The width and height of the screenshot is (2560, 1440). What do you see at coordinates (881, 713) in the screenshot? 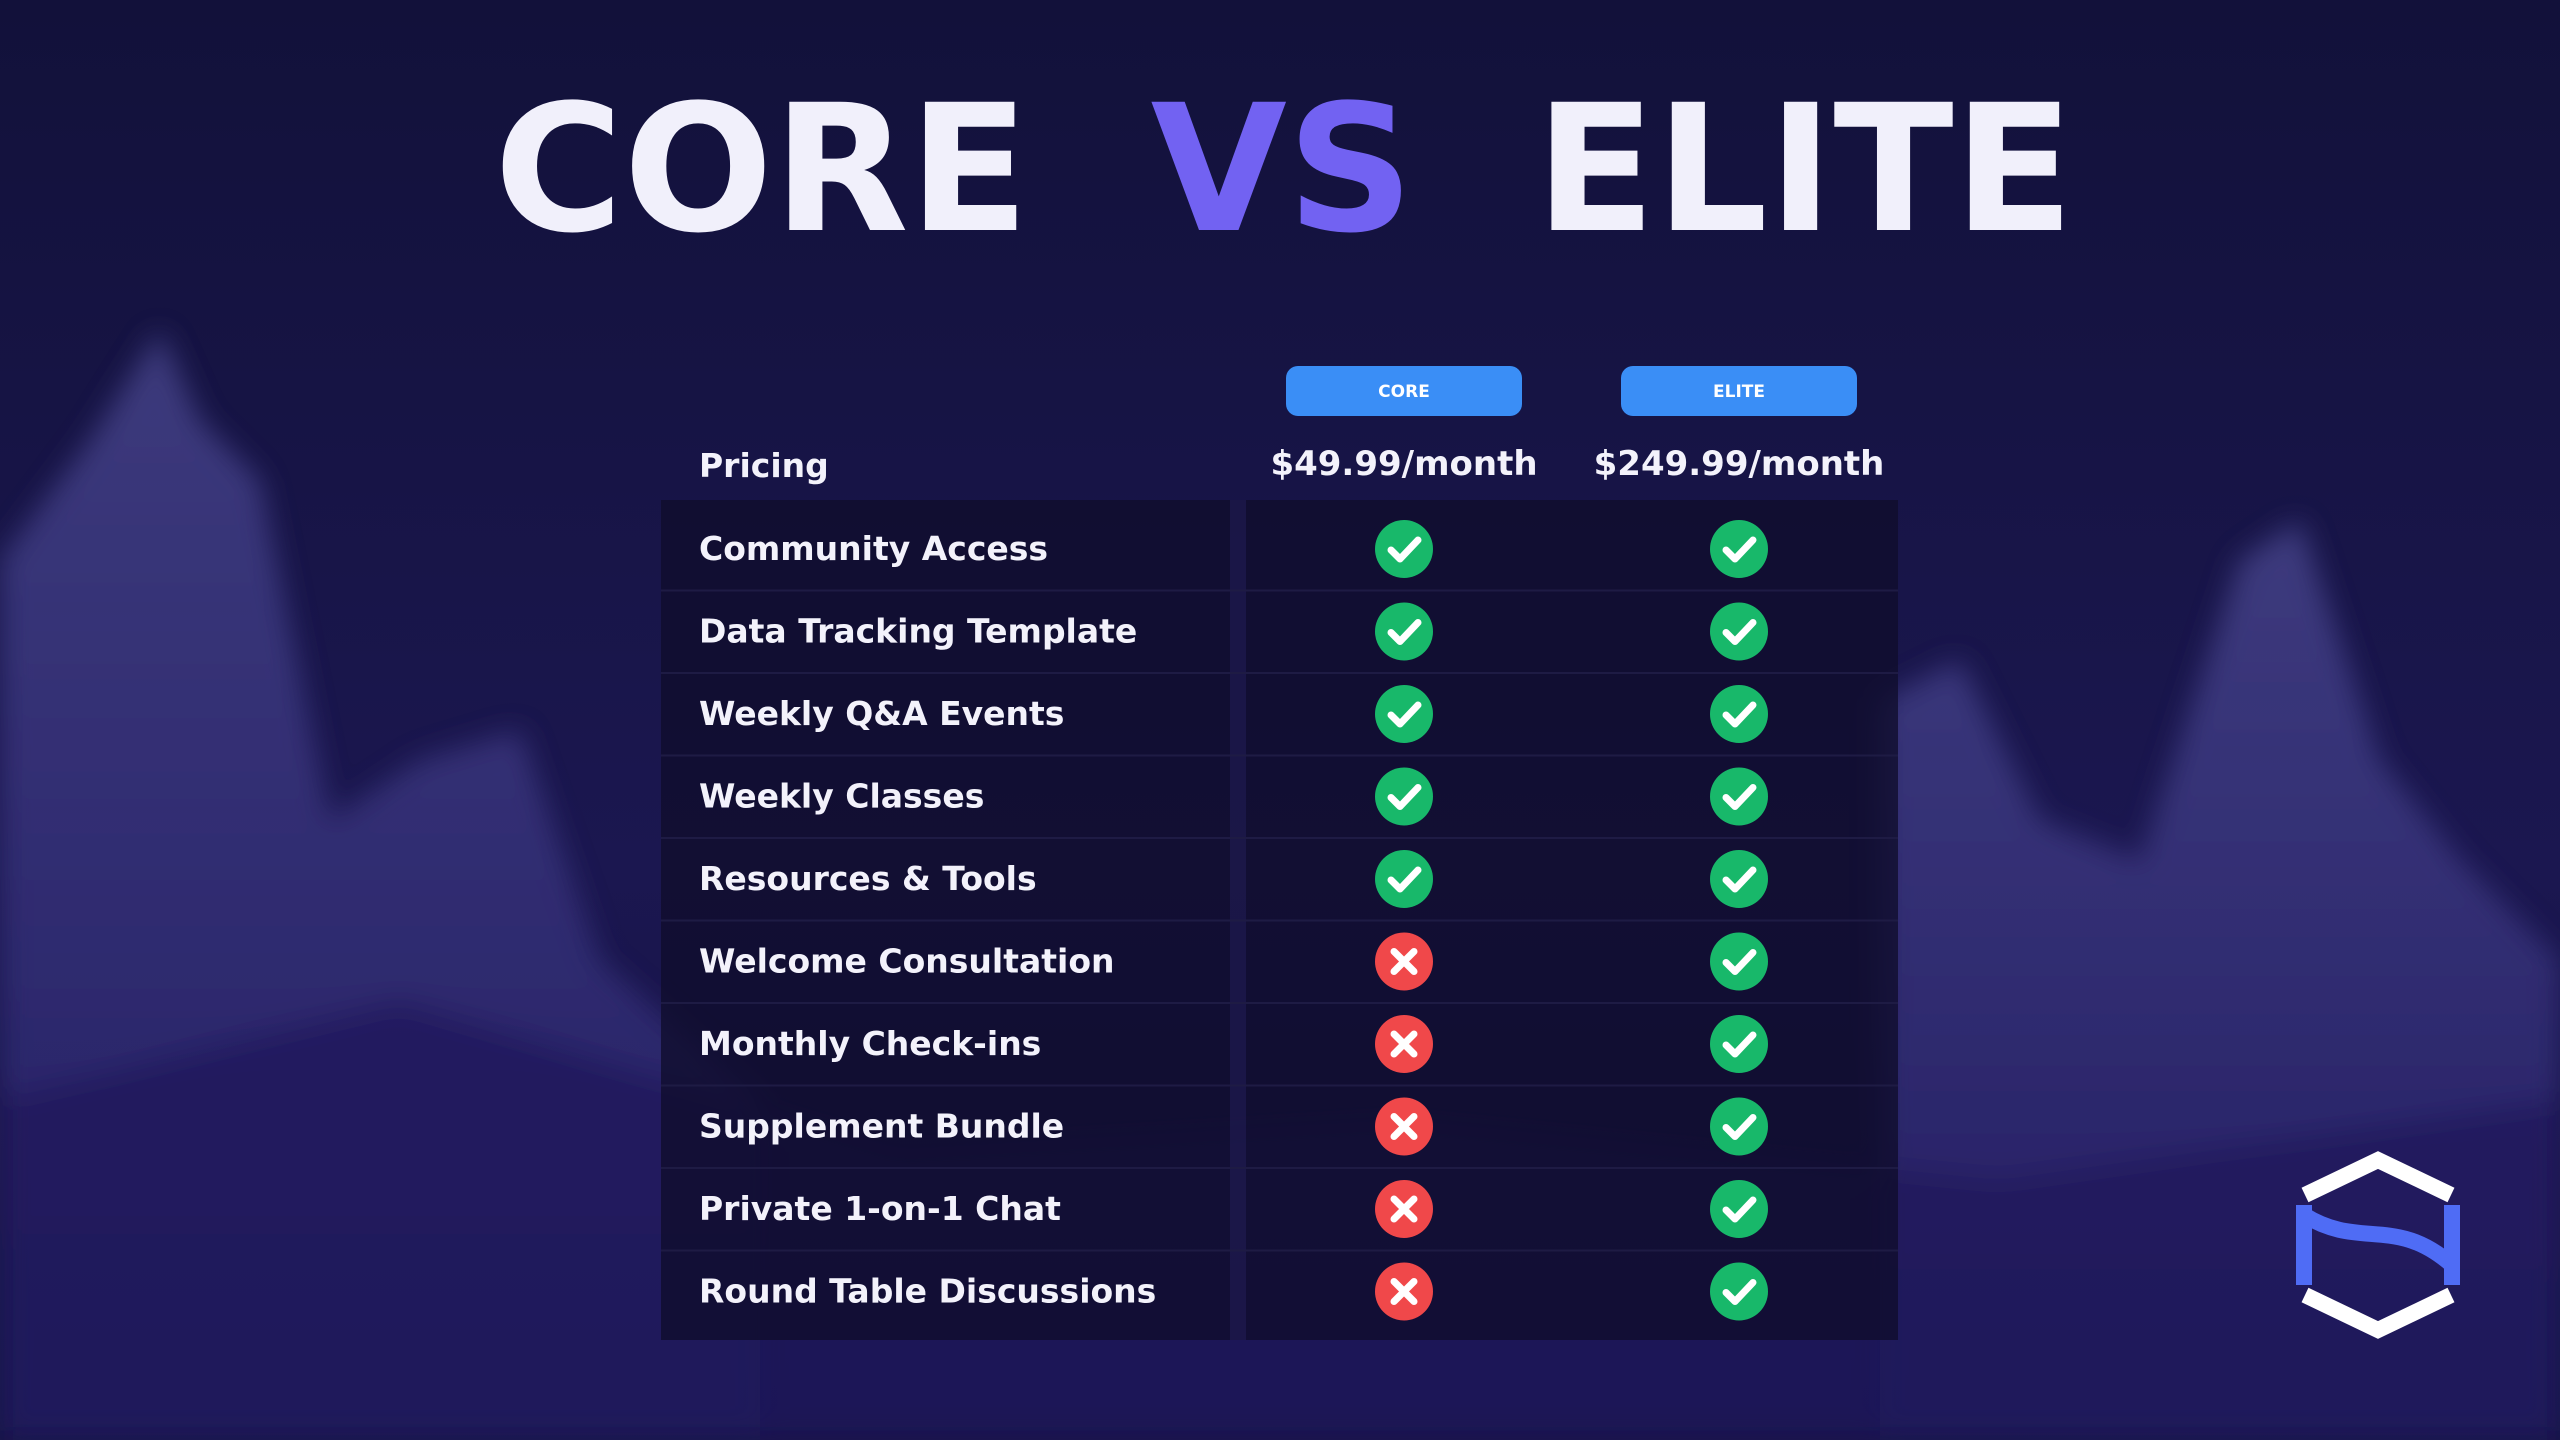
I see `row-label: Weekly Q&A Events` at bounding box center [881, 713].